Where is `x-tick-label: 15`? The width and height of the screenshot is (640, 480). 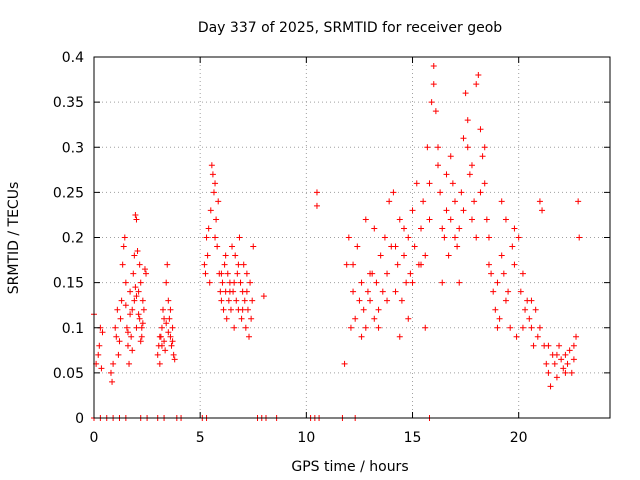
x-tick-label: 15 is located at coordinates (413, 438).